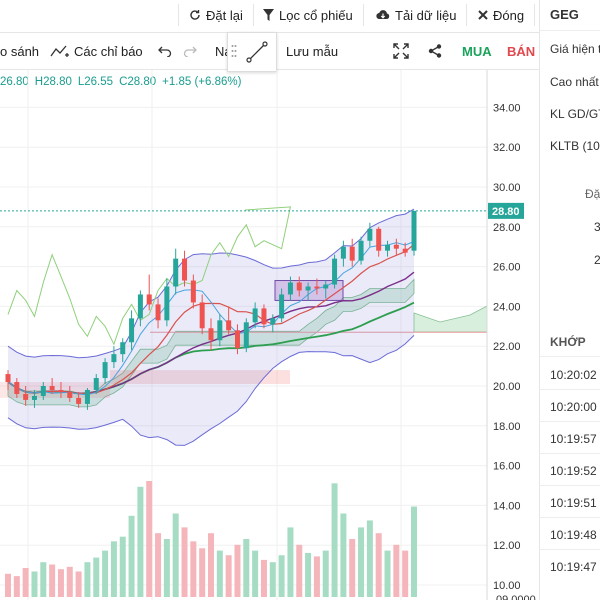 The image size is (600, 600). What do you see at coordinates (575, 49) in the screenshot?
I see `current-price-label: Giá hiện t` at bounding box center [575, 49].